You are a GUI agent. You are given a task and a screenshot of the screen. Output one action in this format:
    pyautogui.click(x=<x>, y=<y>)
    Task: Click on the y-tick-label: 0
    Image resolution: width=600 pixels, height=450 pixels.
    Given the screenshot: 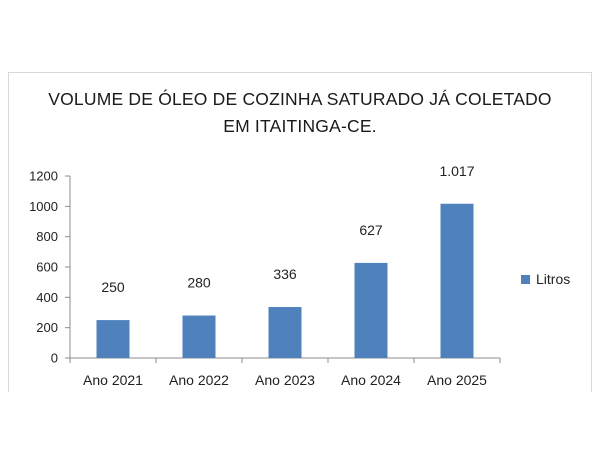 What is the action you would take?
    pyautogui.click(x=54, y=358)
    